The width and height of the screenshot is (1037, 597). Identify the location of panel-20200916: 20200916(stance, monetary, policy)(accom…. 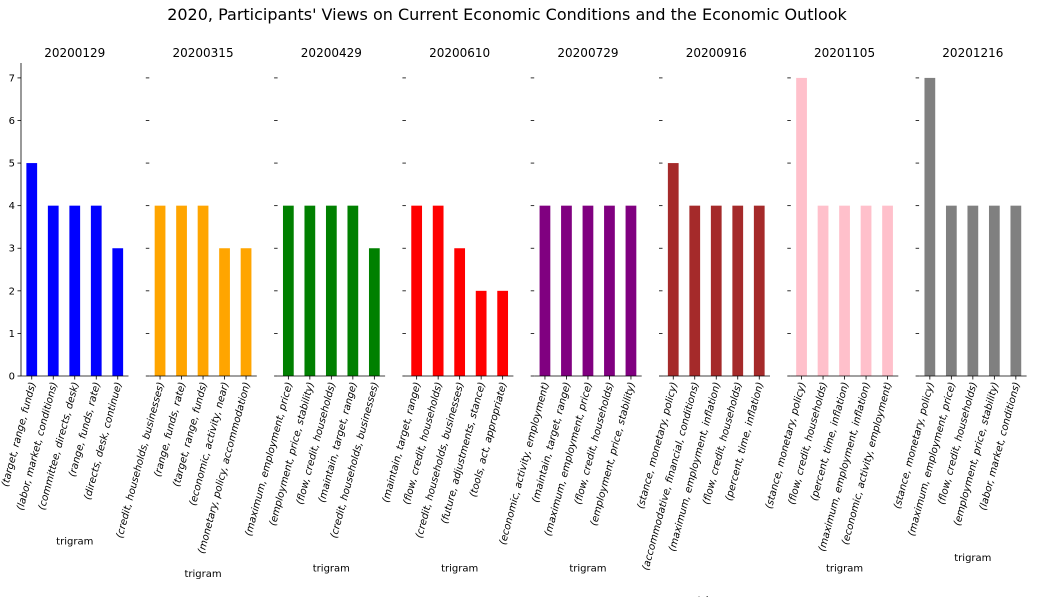
(703, 321).